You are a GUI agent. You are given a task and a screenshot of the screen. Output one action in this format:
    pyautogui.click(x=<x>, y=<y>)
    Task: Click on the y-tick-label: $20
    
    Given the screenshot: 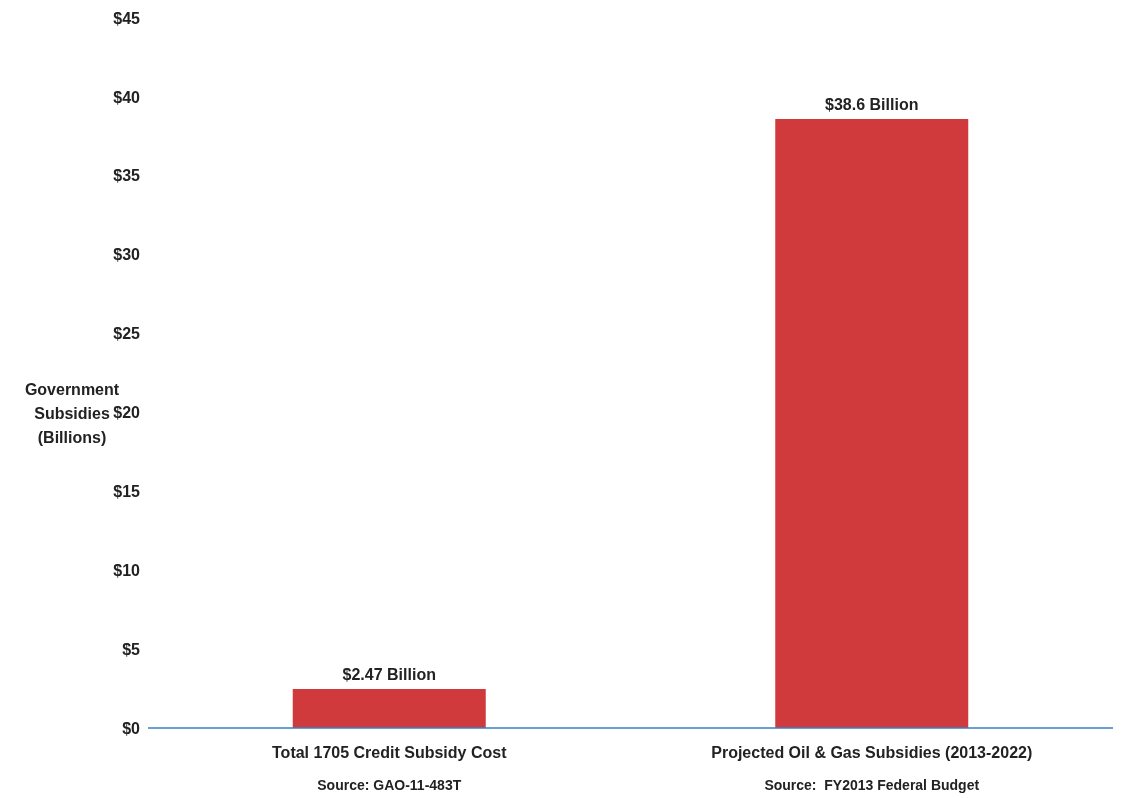 What is the action you would take?
    pyautogui.click(x=127, y=413)
    